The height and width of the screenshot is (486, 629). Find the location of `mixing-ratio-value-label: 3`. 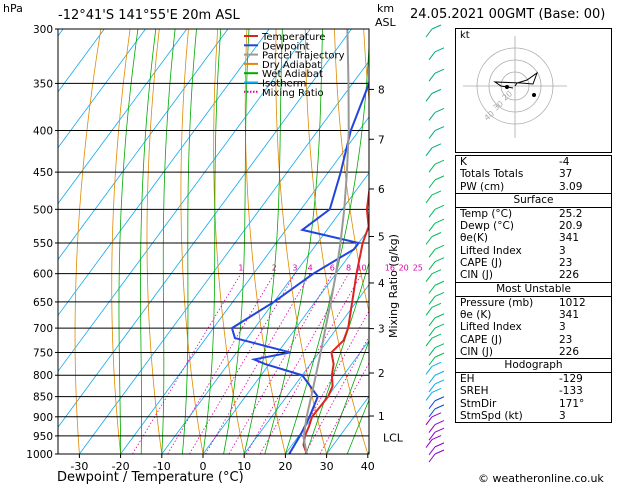

mixing-ratio-value-label: 3 is located at coordinates (294, 268).